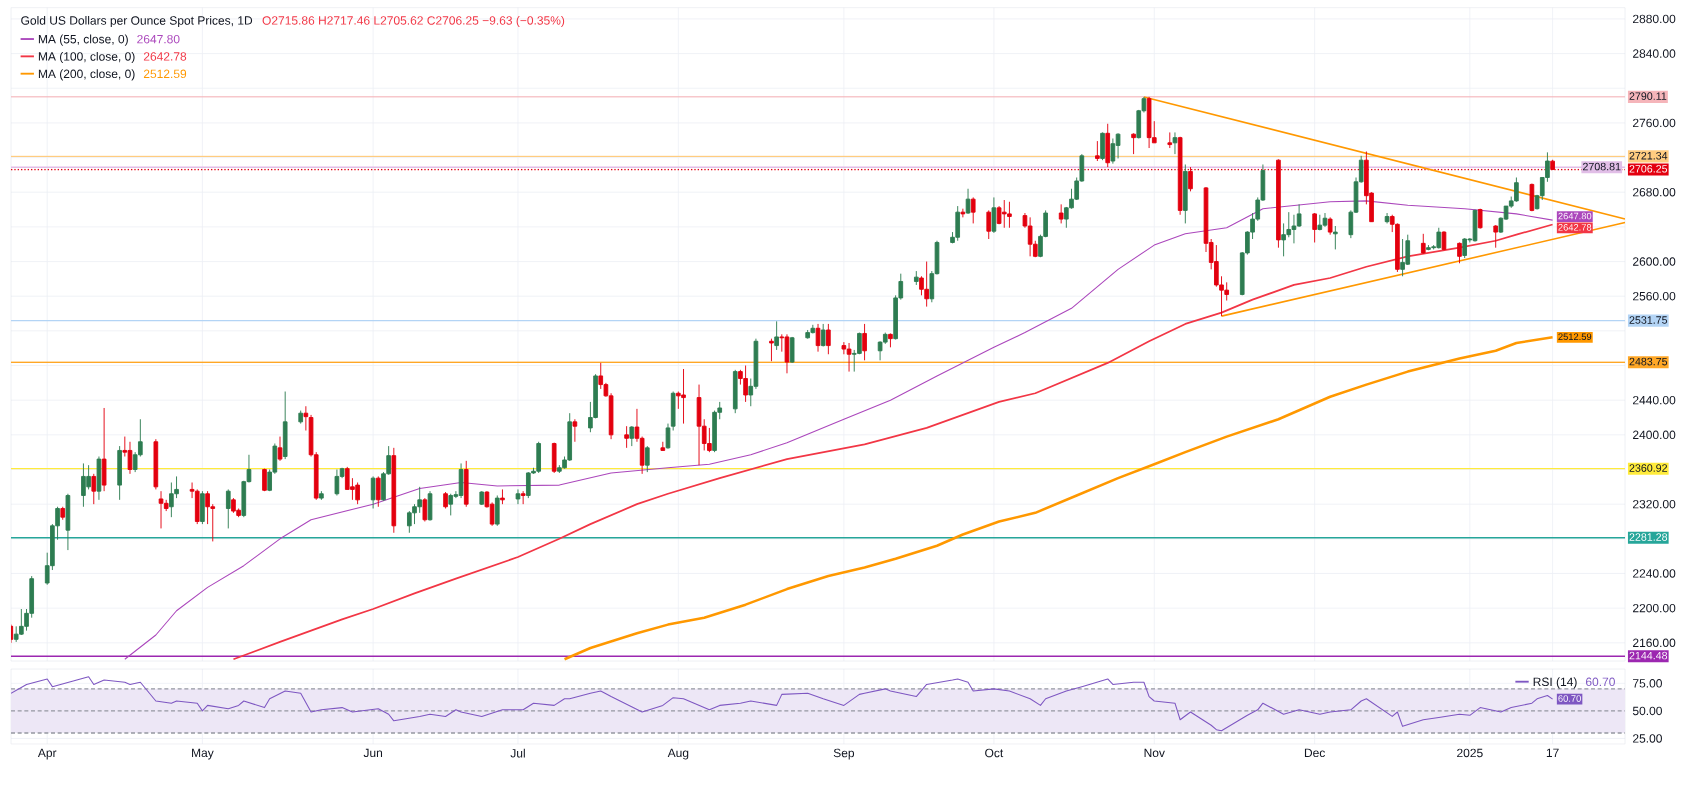 Image resolution: width=1700 pixels, height=808 pixels. What do you see at coordinates (47, 754) in the screenshot?
I see `x-tick-label: Apr` at bounding box center [47, 754].